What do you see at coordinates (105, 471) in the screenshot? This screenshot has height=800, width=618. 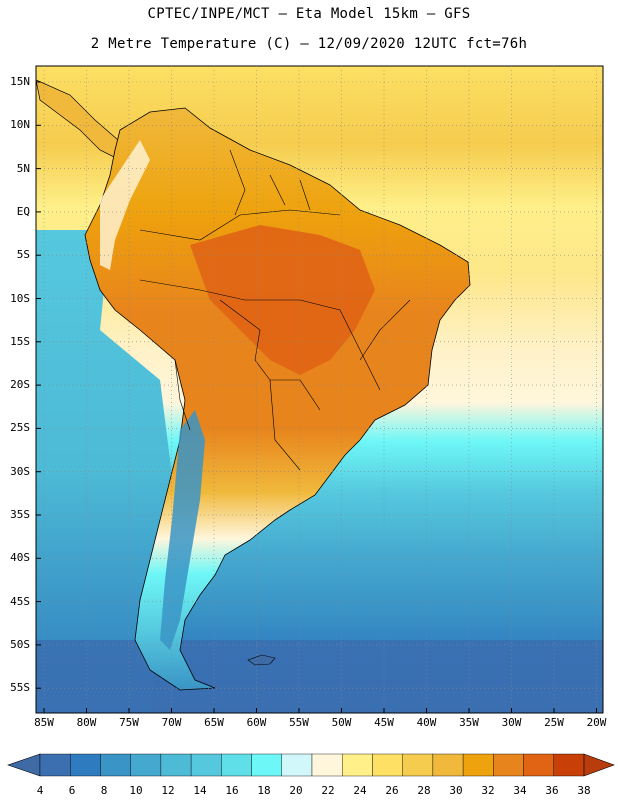 I see `pacific-ocean-field` at bounding box center [105, 471].